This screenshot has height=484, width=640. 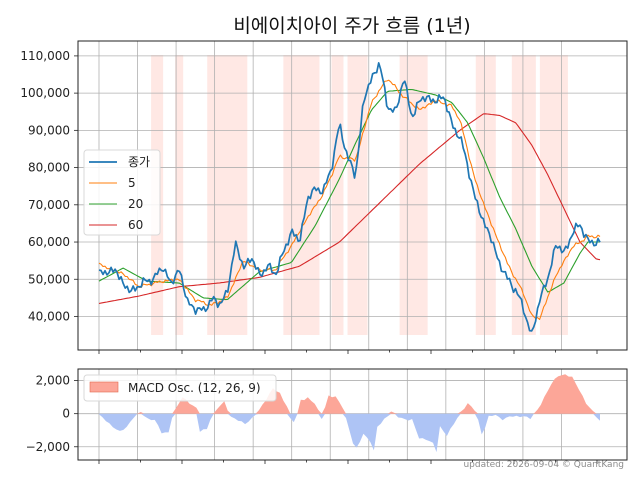 I want to click on macd-legend-frame, so click(x=180, y=388).